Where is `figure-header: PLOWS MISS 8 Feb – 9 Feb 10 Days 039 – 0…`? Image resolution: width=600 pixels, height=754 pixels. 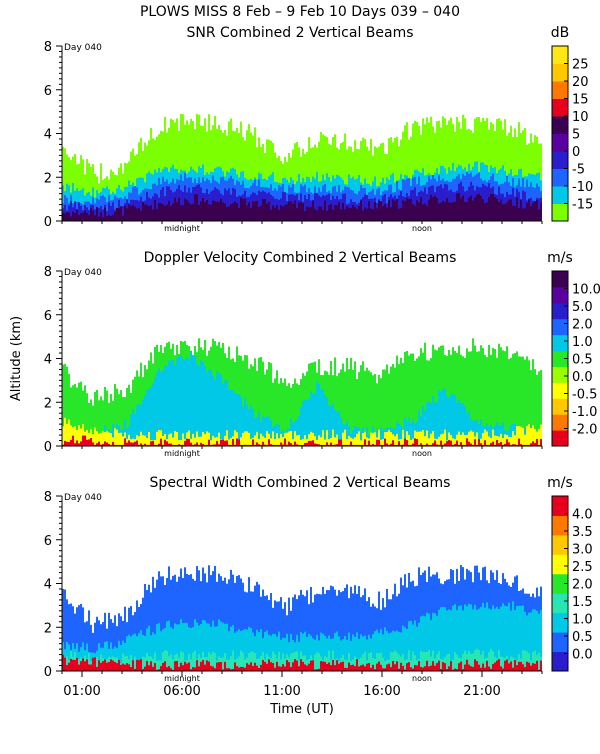
figure-header: PLOWS MISS 8 Feb – 9 Feb 10 Days 039 – 0… is located at coordinates (300, 12).